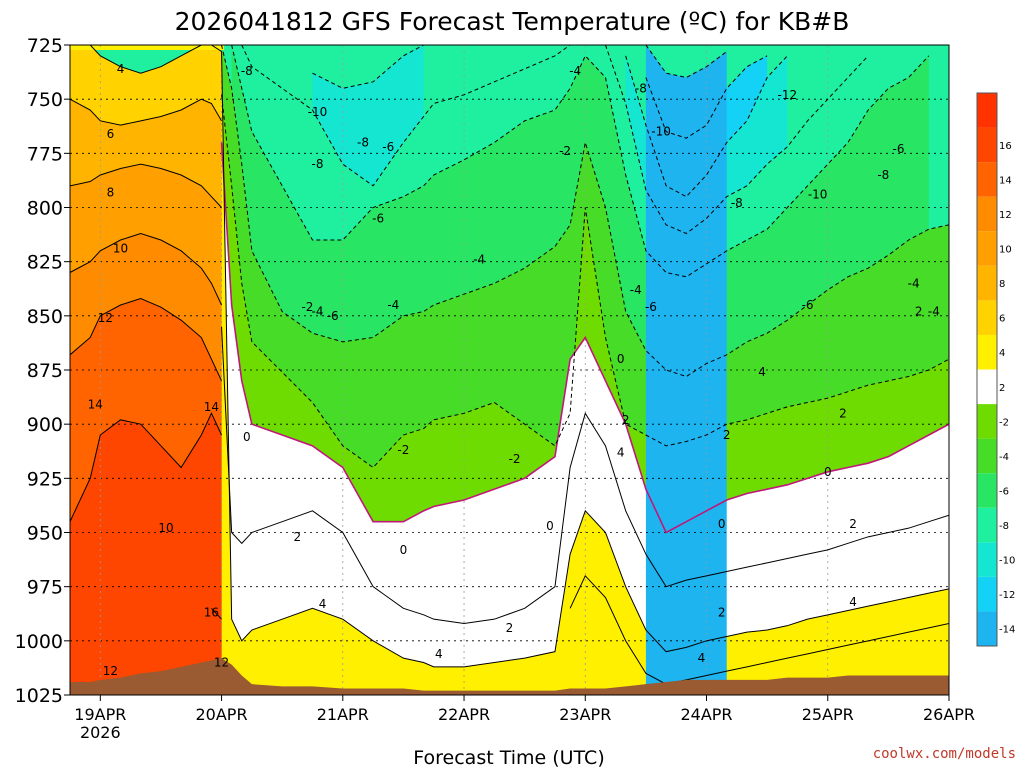 The height and width of the screenshot is (768, 1024). Describe the element at coordinates (45, 479) in the screenshot. I see `y-tick-label: 925` at that location.